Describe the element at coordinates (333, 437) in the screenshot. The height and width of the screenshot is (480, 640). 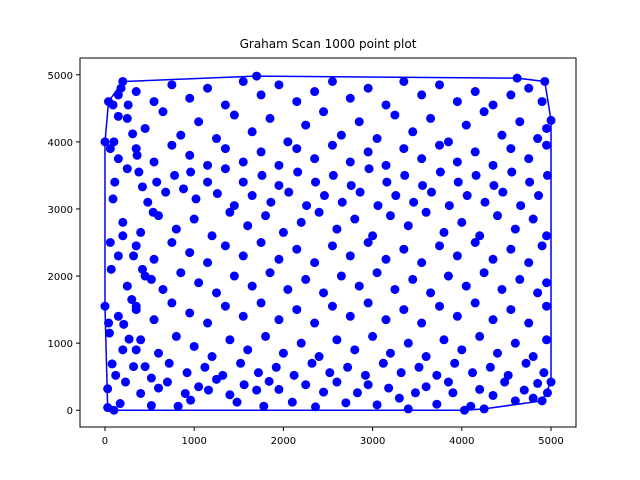
I see `x-axis: 0 1000 2000 3000 4000 5000` at that location.